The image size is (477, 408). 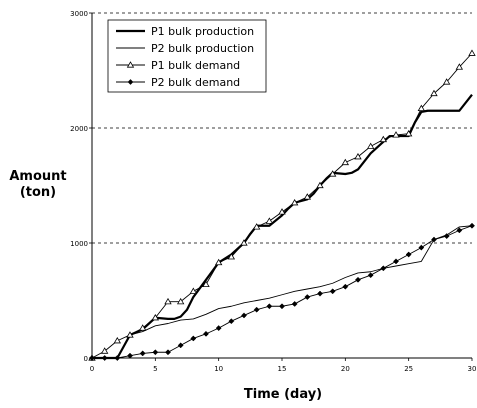 I want to click on x-tick-label: 30, so click(x=472, y=369).